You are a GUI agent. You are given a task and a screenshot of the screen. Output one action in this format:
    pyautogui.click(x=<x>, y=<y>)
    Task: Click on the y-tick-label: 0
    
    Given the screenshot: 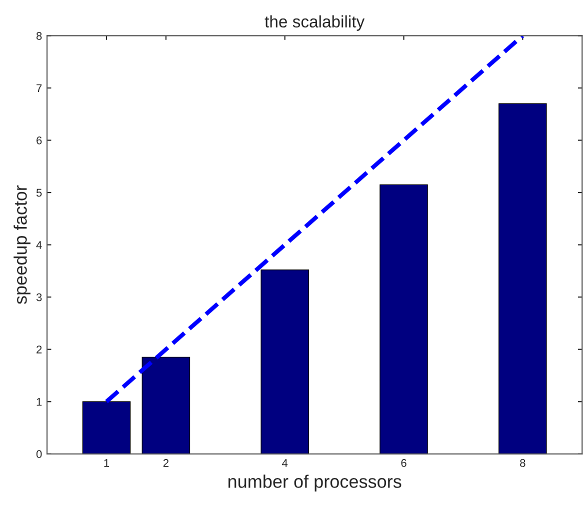 What is the action you would take?
    pyautogui.click(x=39, y=454)
    